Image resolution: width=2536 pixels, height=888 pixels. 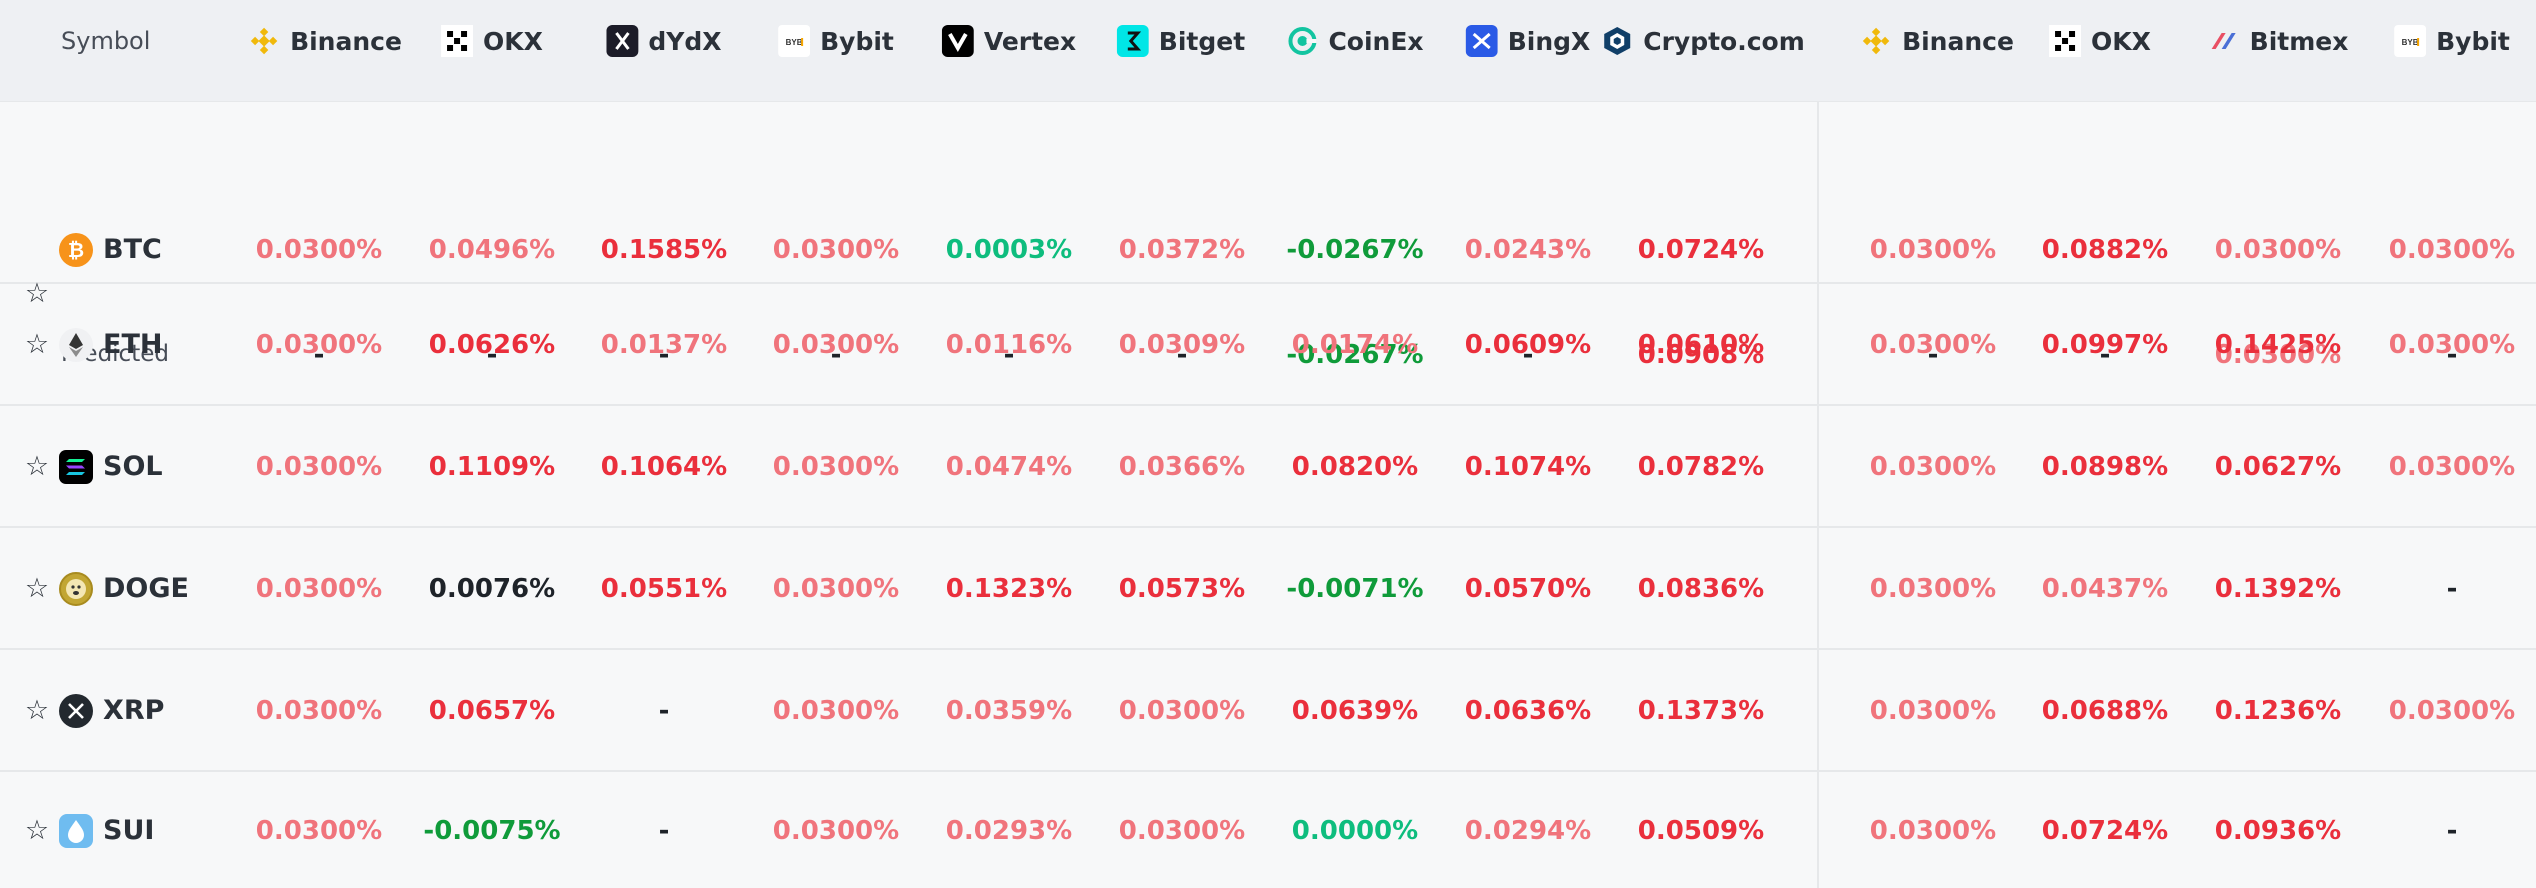 I want to click on predicted-rate-cell: -0.0267%, so click(x=1355, y=355).